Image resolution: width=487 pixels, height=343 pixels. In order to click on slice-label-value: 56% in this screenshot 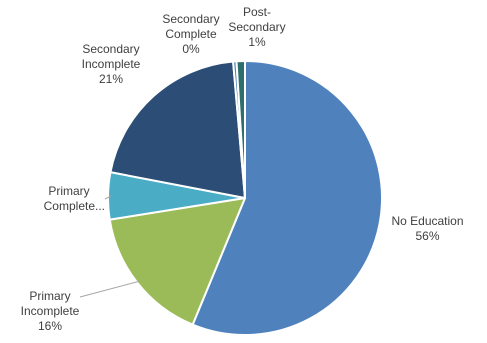, I will do `click(427, 236)`.